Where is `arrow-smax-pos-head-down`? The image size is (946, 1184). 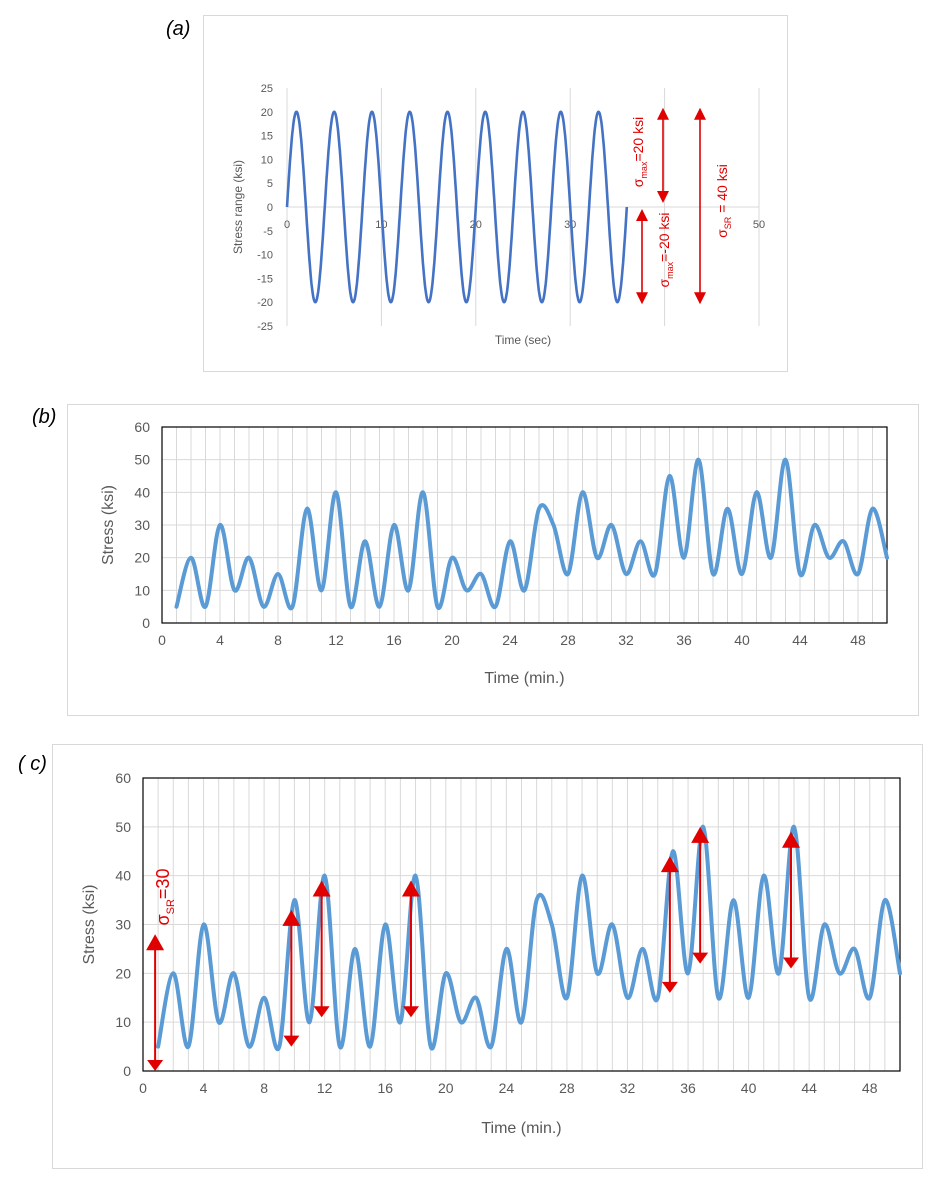 arrow-smax-pos-head-down is located at coordinates (663, 197).